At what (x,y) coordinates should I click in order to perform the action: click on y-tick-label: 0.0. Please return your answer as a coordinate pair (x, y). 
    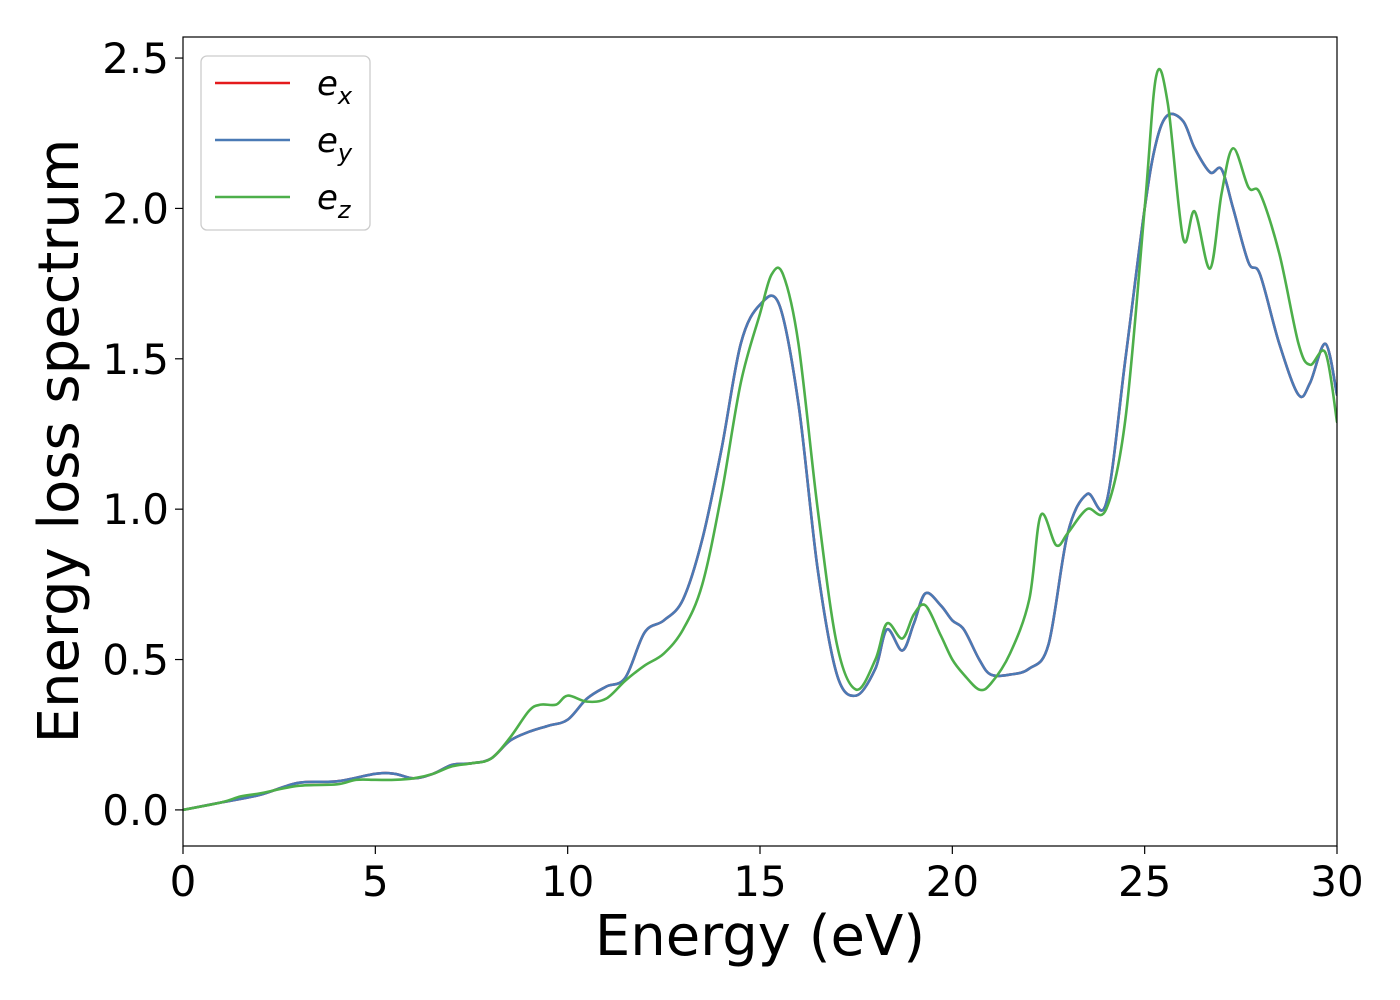
    Looking at the image, I should click on (135, 810).